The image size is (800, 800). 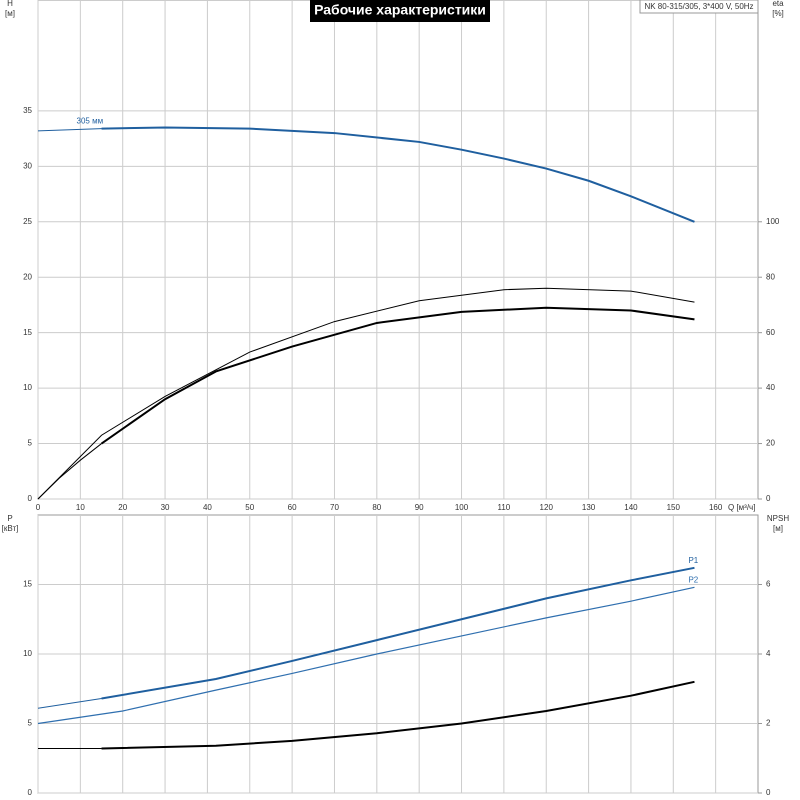 I want to click on x-tick-label: 100, so click(x=462, y=507).